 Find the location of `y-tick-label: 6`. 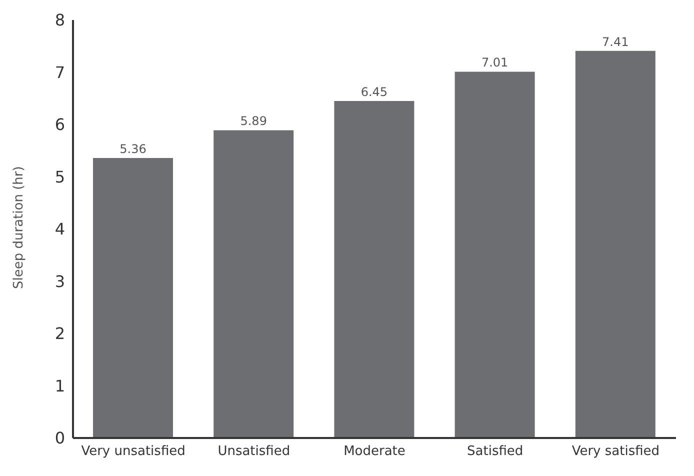

y-tick-label: 6 is located at coordinates (59, 124).